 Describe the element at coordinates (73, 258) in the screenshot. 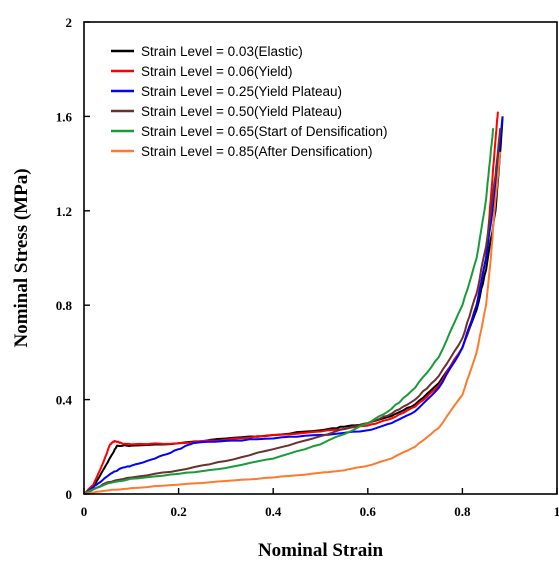

I see `y-axis-ticks: 0 0.4 0.8 1.2 1.6 2` at that location.